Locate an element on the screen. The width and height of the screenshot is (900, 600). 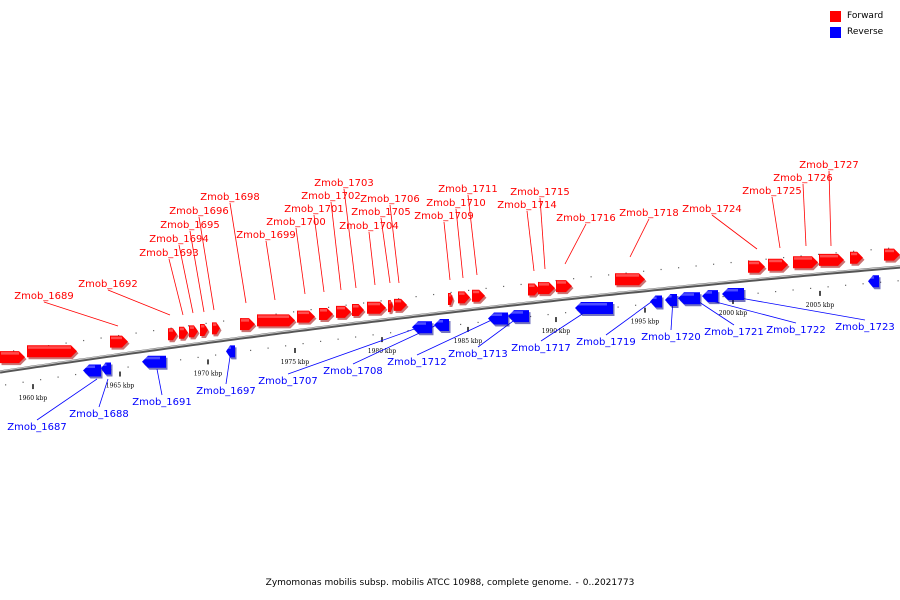
gene-label: Zmob_1709 is located at coordinates (444, 216).